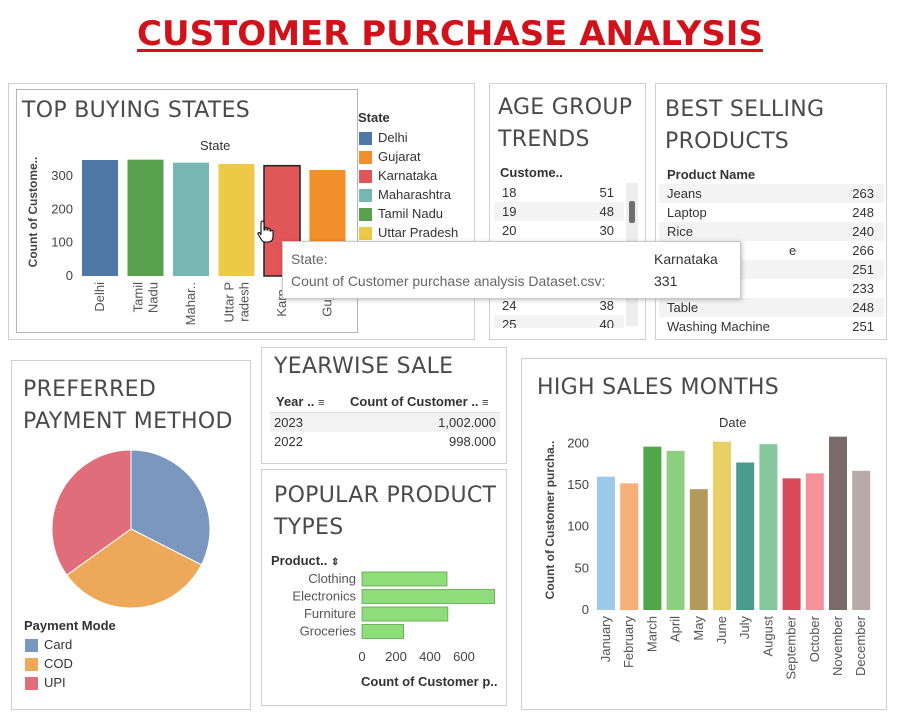 The image size is (900, 720). I want to click on x-tick-label: Mahar.., so click(190, 303).